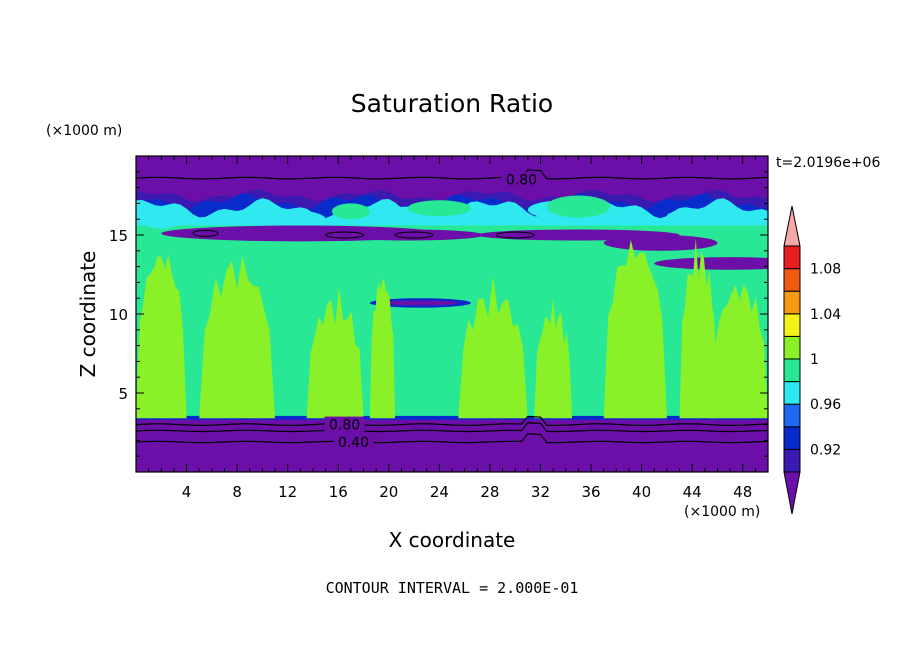 Image resolution: width=904 pixels, height=654 pixels. Describe the element at coordinates (452, 421) in the screenshot. I see `contour-080-lower` at that location.